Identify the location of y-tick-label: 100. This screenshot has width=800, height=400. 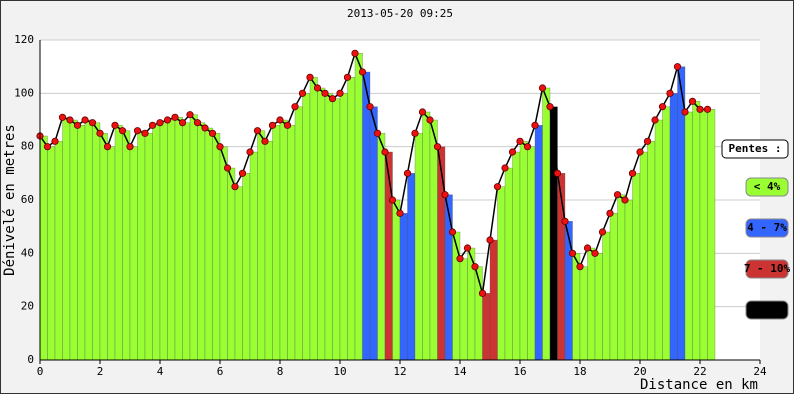
(24, 92).